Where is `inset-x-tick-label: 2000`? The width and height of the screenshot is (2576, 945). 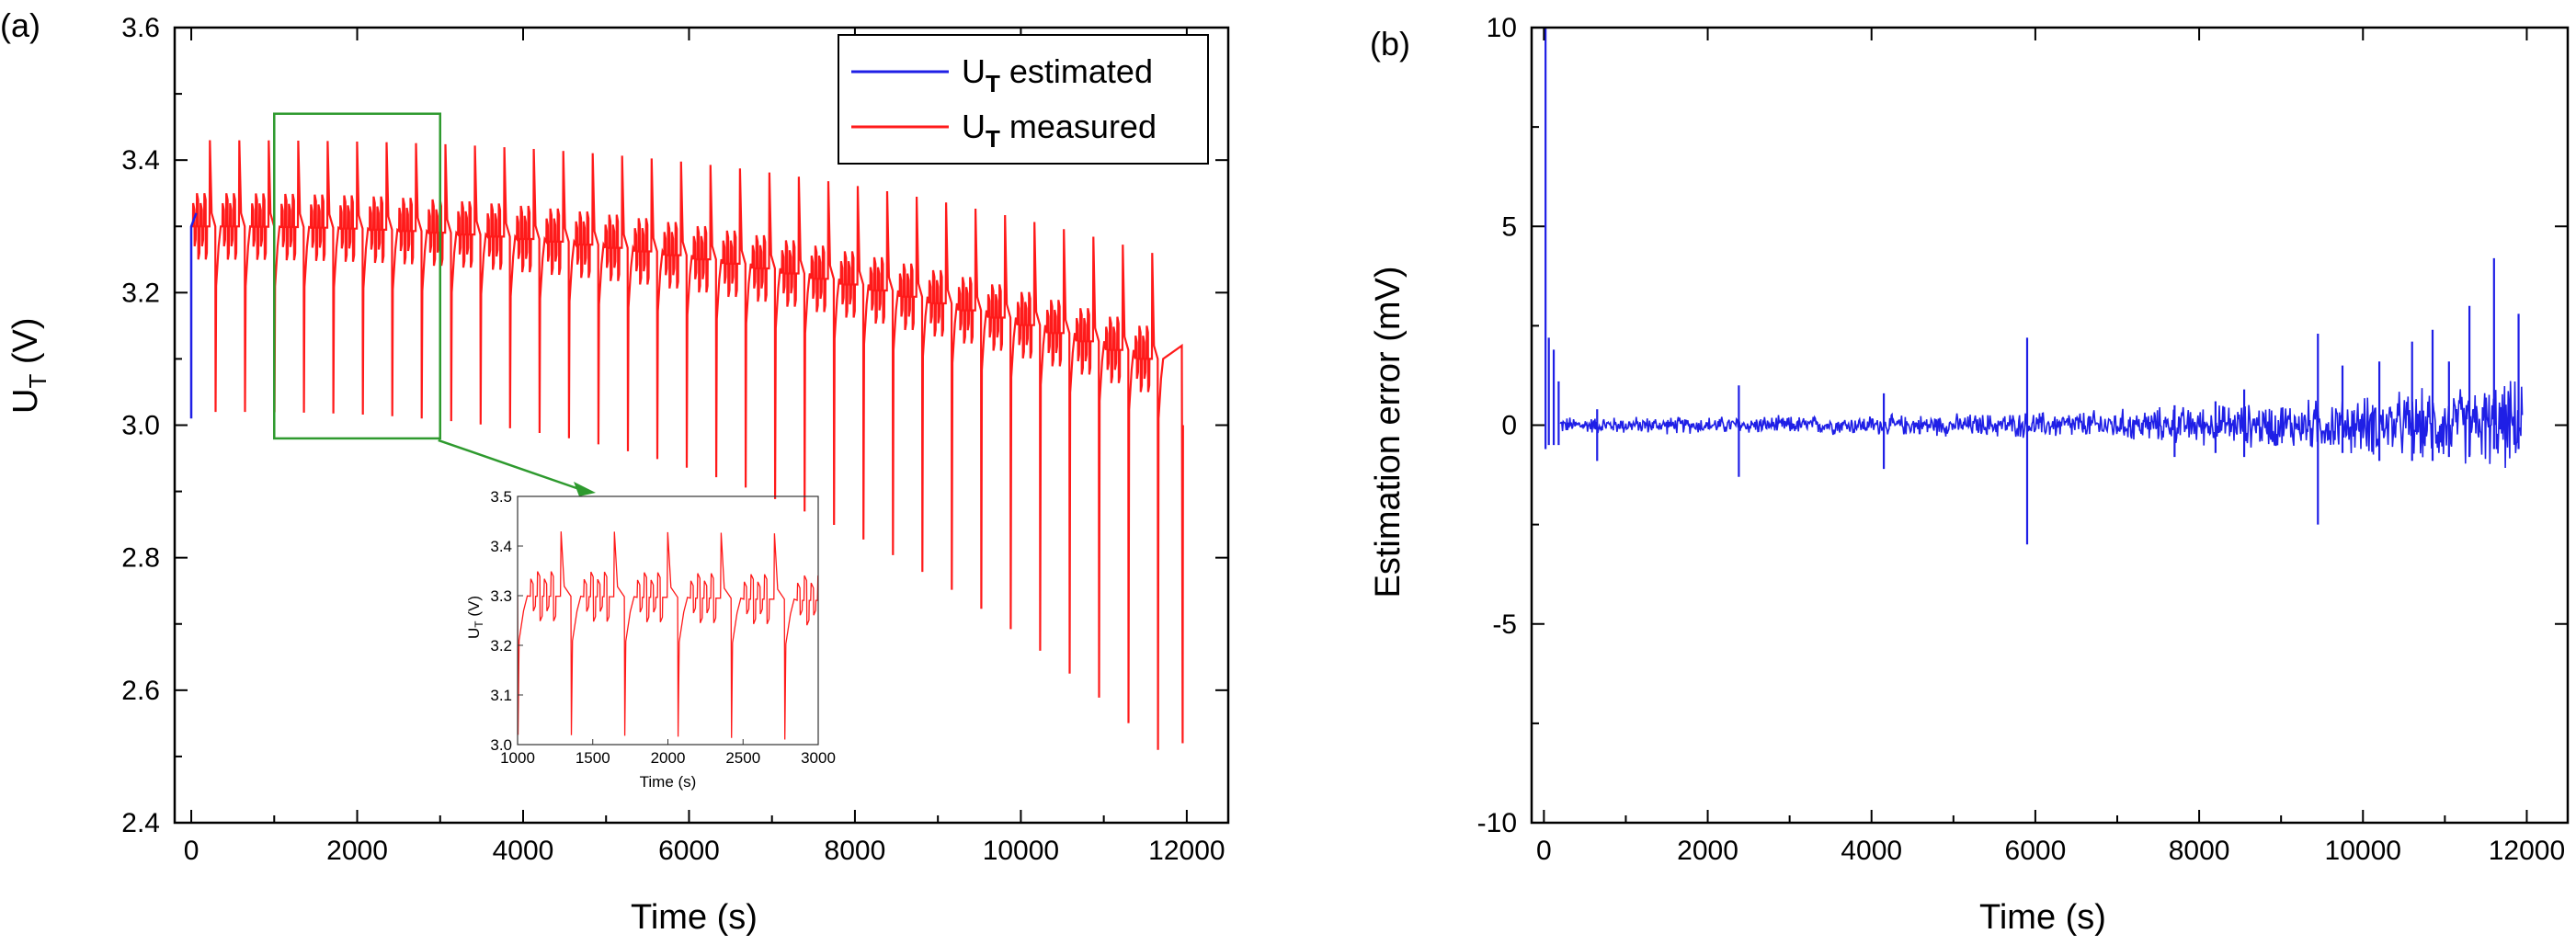
inset-x-tick-label: 2000 is located at coordinates (668, 758).